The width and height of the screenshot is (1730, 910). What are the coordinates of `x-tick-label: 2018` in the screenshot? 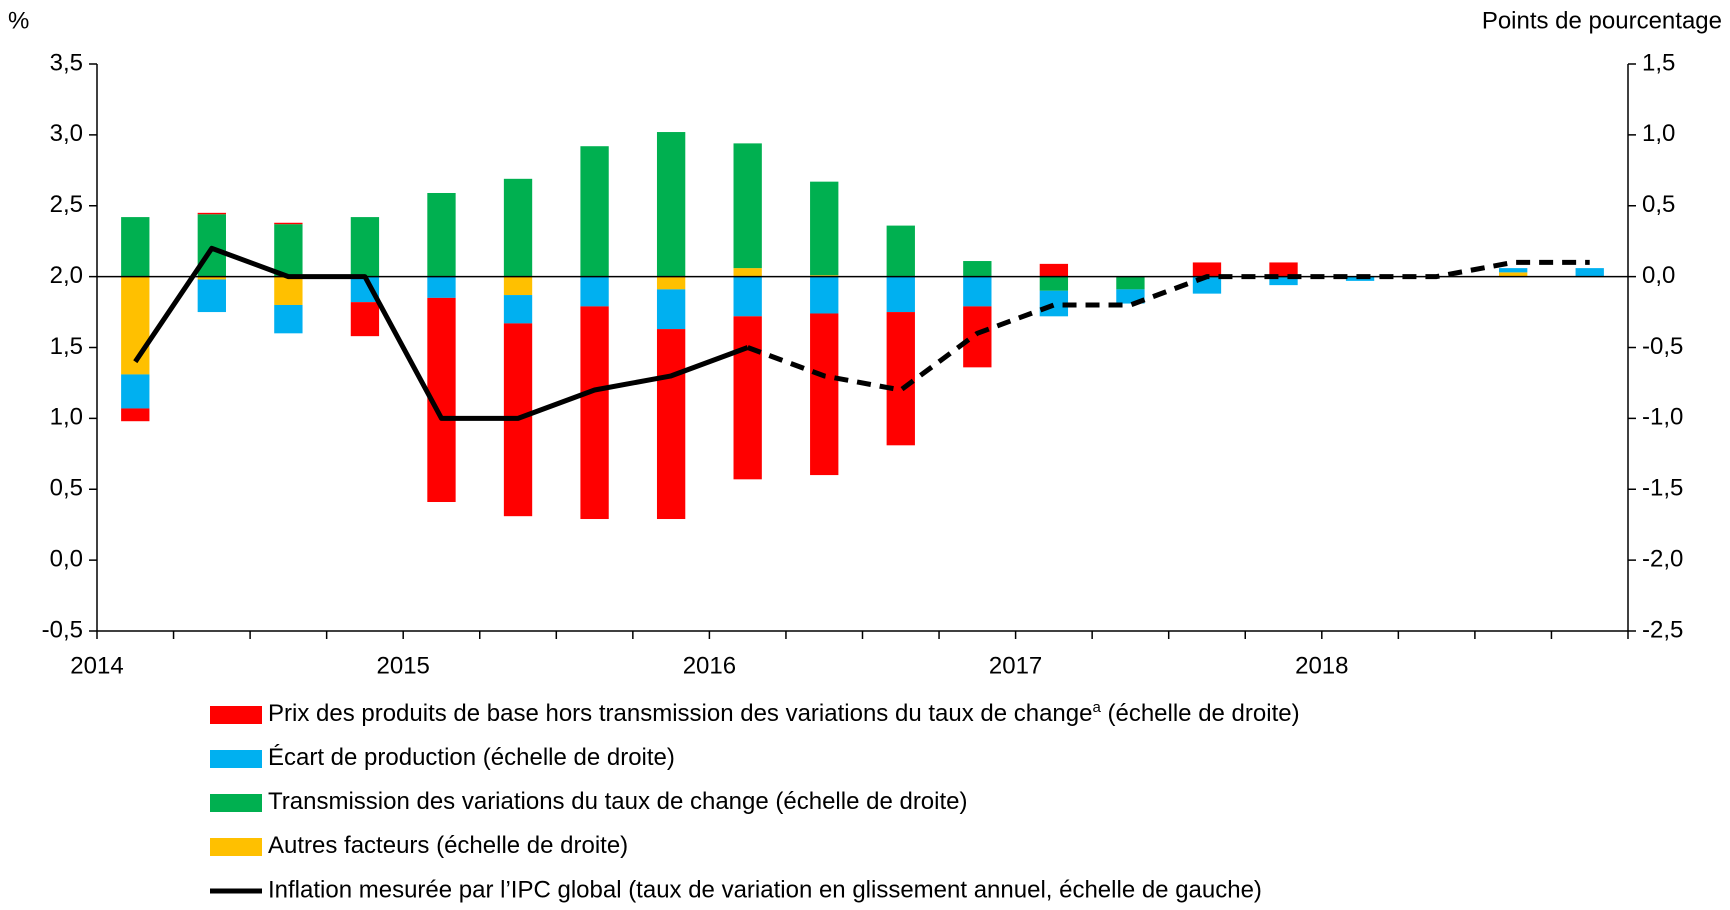 It's located at (1321, 665).